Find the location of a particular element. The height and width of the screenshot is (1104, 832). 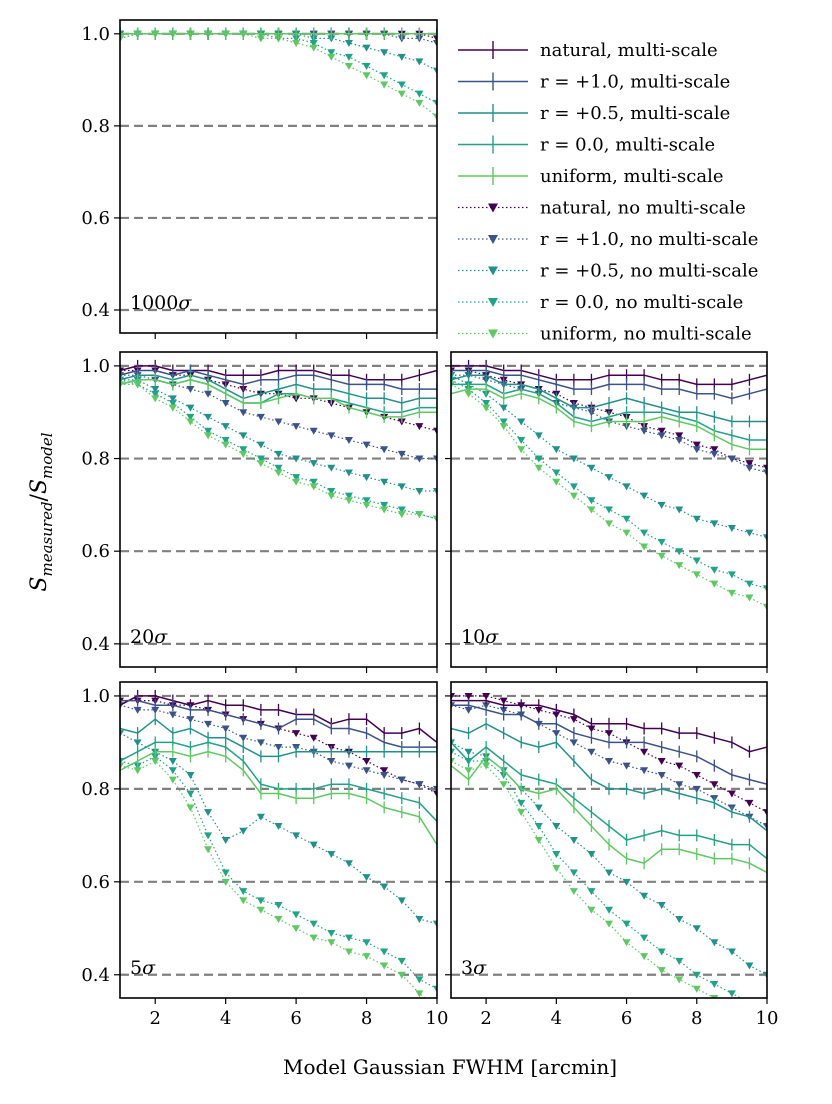

panel-4-frame is located at coordinates (278, 840).